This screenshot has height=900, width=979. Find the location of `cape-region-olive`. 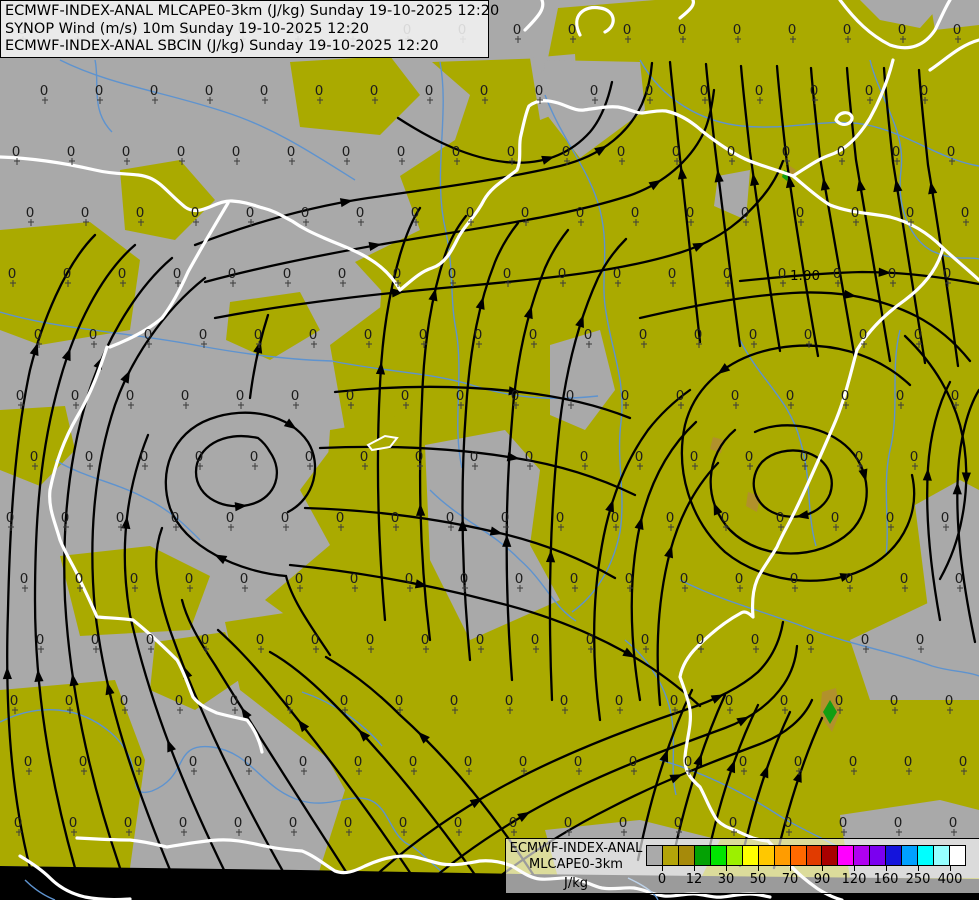

cape-region-olive is located at coordinates (72, 774).